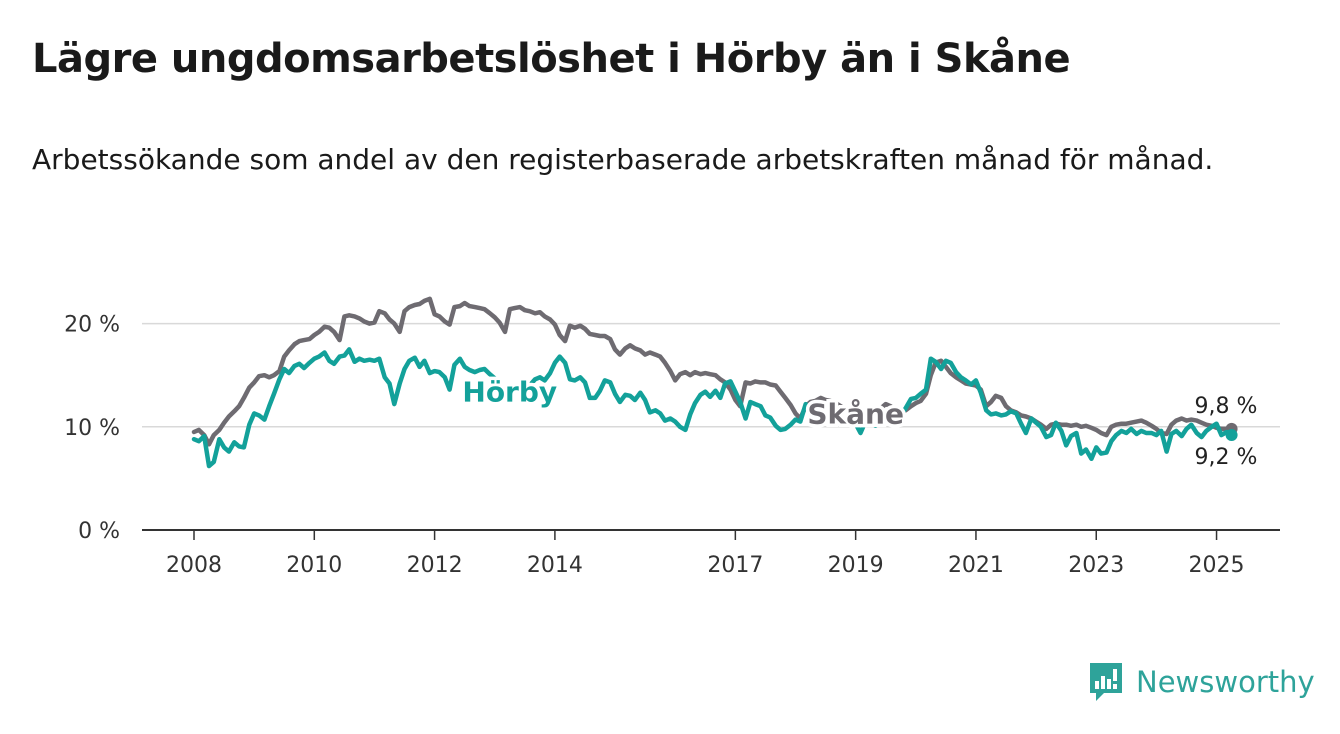 The image size is (1340, 734). What do you see at coordinates (99, 531) in the screenshot?
I see `y-tick-label: 0 %` at bounding box center [99, 531].